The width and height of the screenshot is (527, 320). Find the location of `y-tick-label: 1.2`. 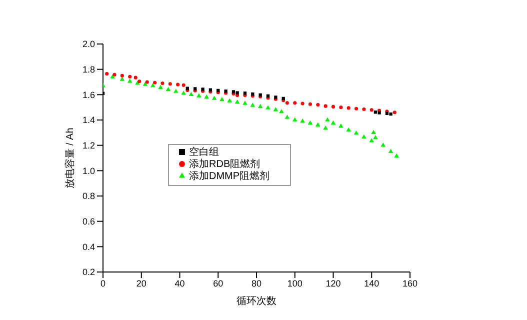

y-tick-label: 1.2 is located at coordinates (88, 145).